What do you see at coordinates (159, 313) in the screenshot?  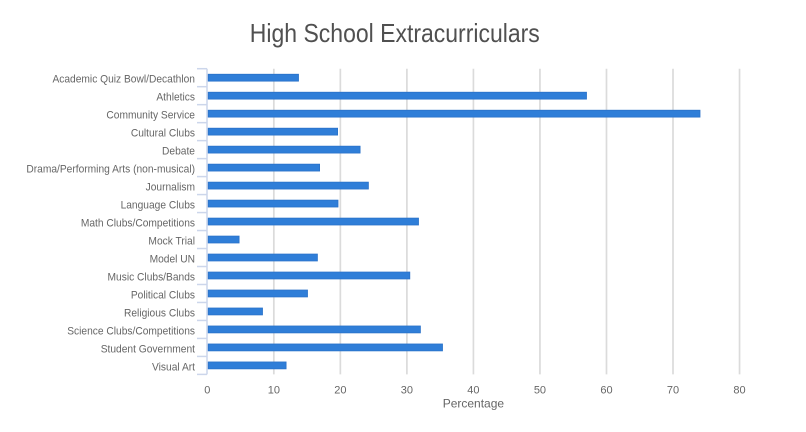 I see `svg-text: Religious Clubs` at bounding box center [159, 313].